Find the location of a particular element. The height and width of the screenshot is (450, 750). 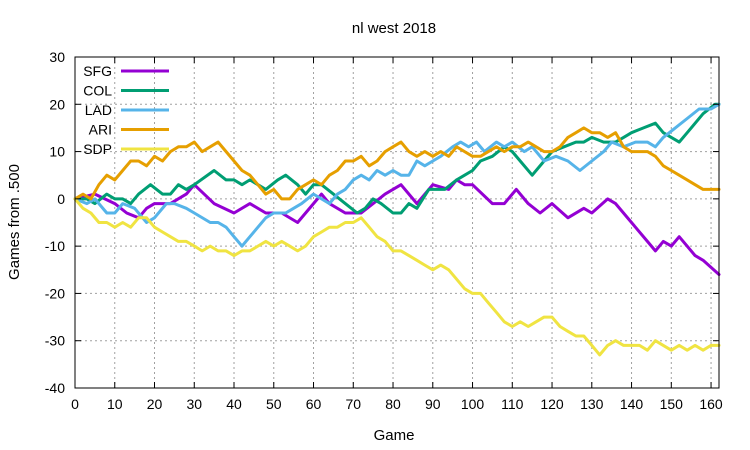

x-tick-label: 50 is located at coordinates (274, 404).